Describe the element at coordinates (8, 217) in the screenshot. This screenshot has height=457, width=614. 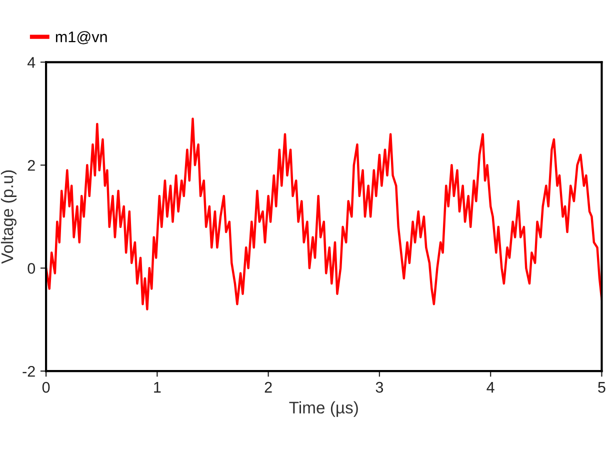
I see `y-axis-title: Voltage (p.u)` at that location.